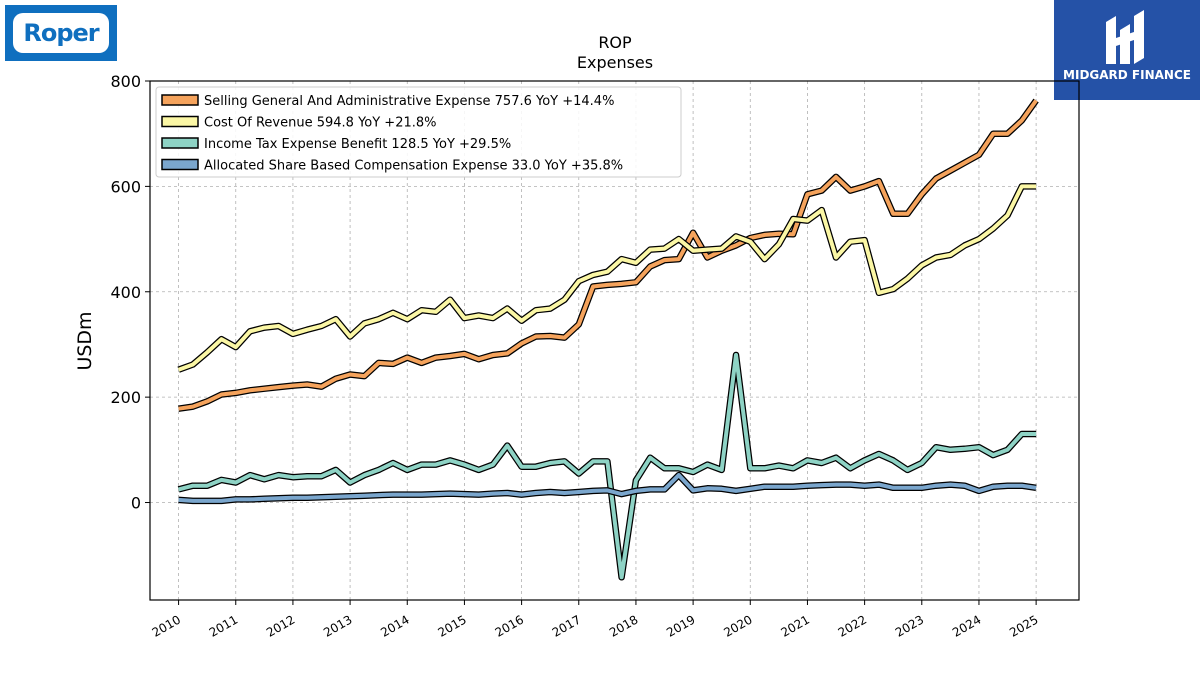 The height and width of the screenshot is (675, 1200). What do you see at coordinates (615, 42) in the screenshot?
I see `chart-title: ROP` at bounding box center [615, 42].